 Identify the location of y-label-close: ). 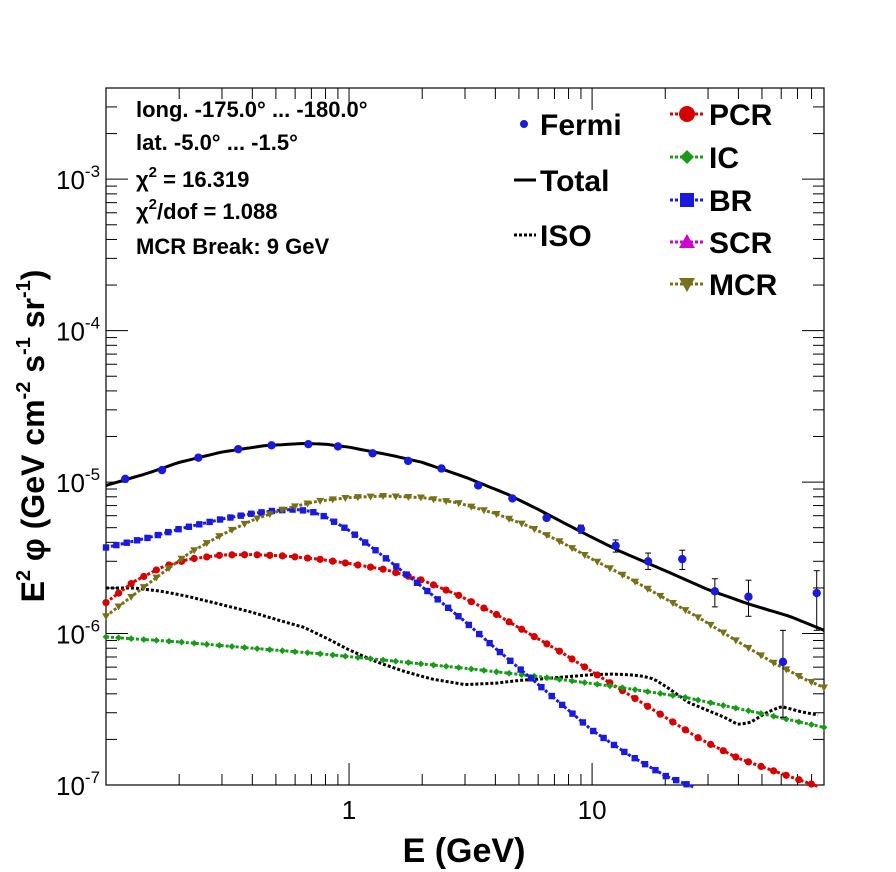
(33, 275).